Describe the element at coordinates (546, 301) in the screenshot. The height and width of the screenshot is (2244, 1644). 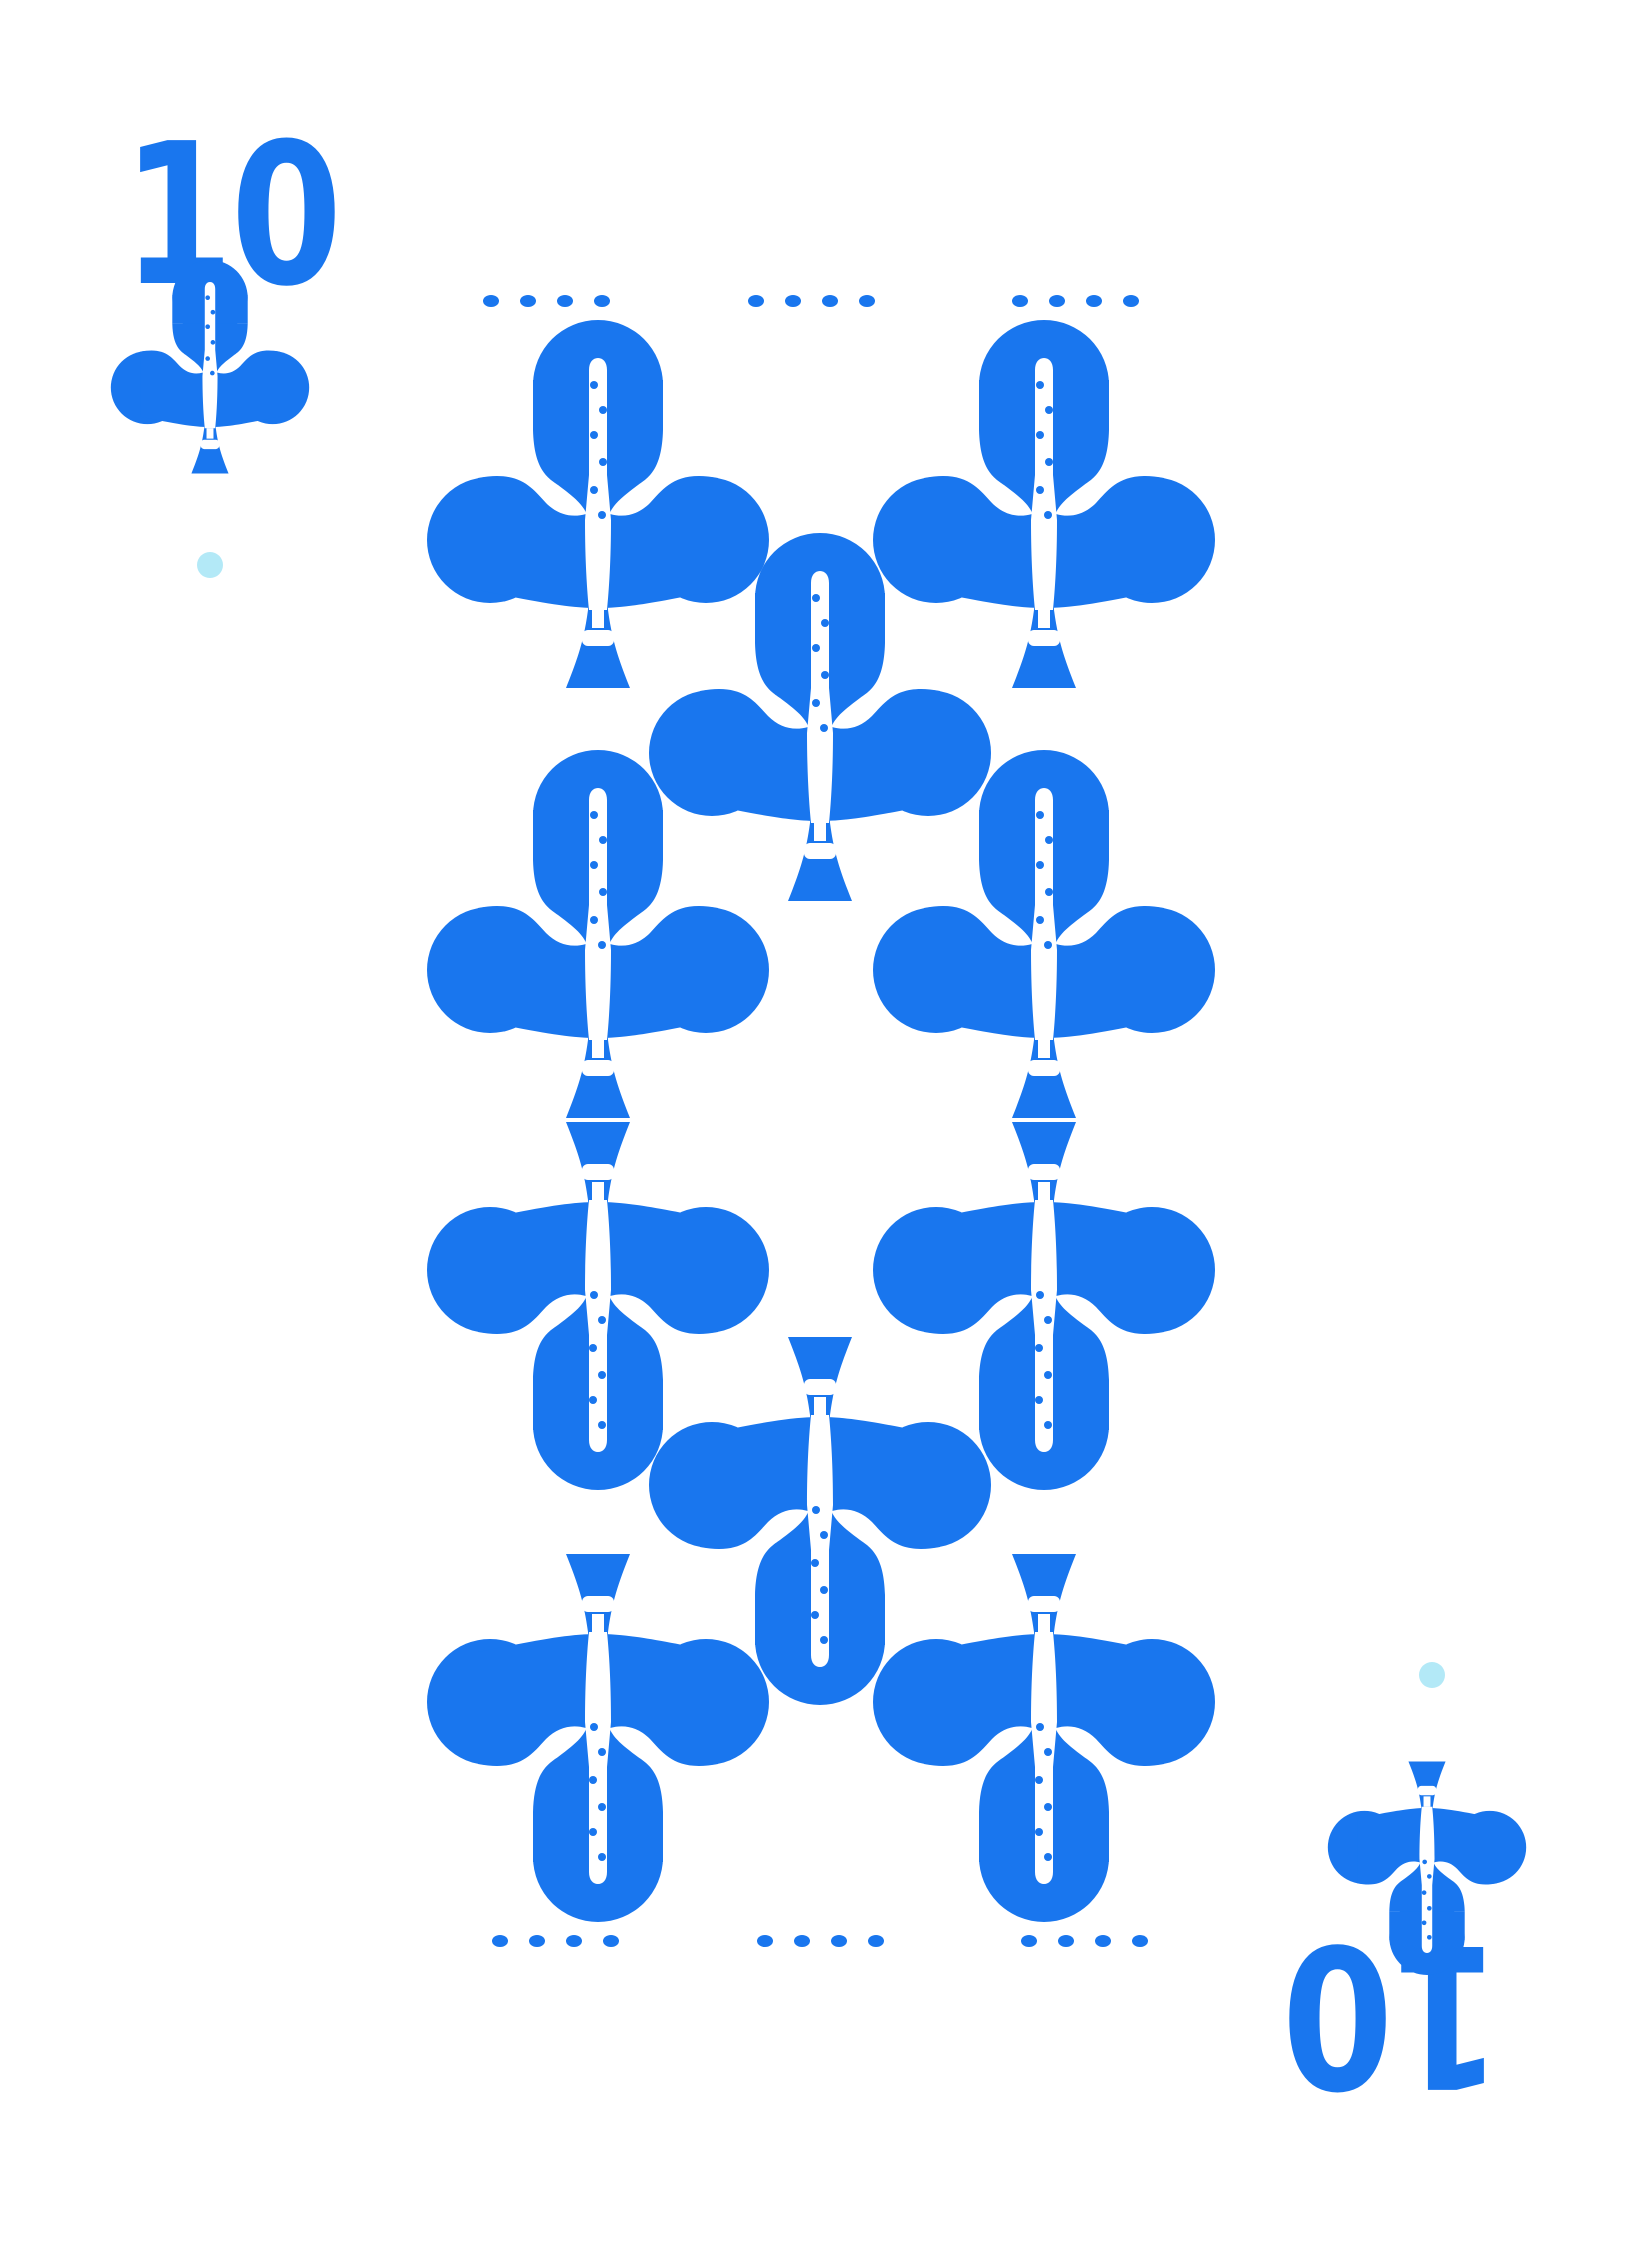
I see `dots-top-left-ornament` at that location.